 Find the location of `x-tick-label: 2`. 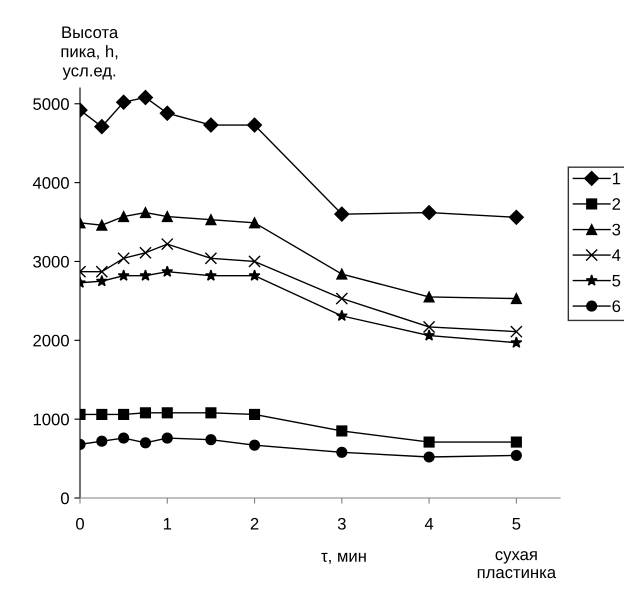

x-tick-label: 2 is located at coordinates (254, 524).